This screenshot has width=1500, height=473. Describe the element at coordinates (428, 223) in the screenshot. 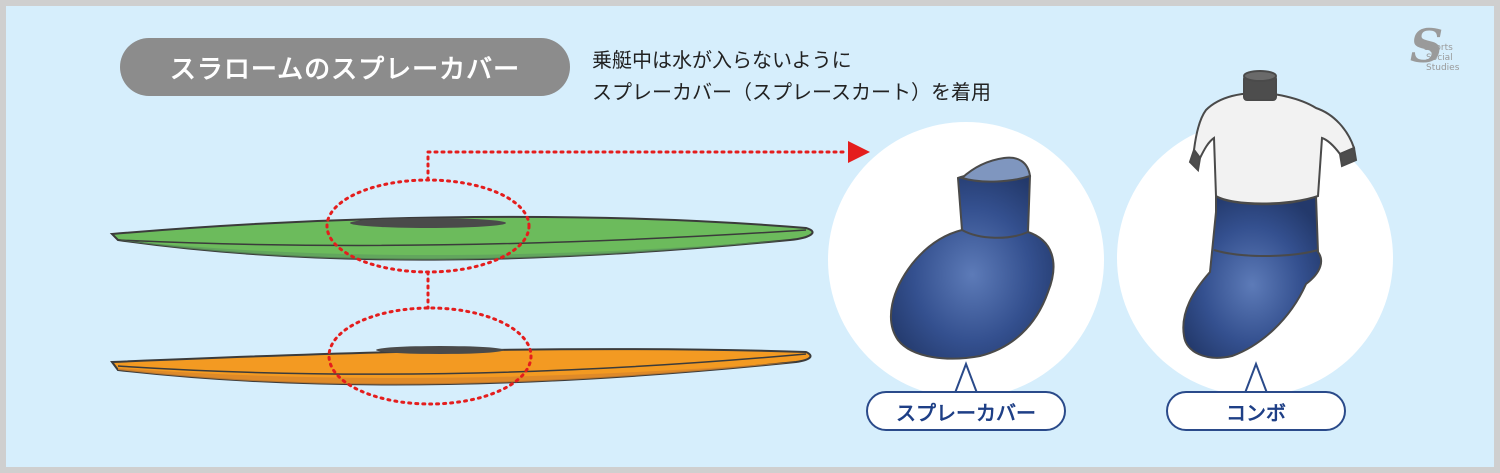

I see `cockpit-green` at that location.